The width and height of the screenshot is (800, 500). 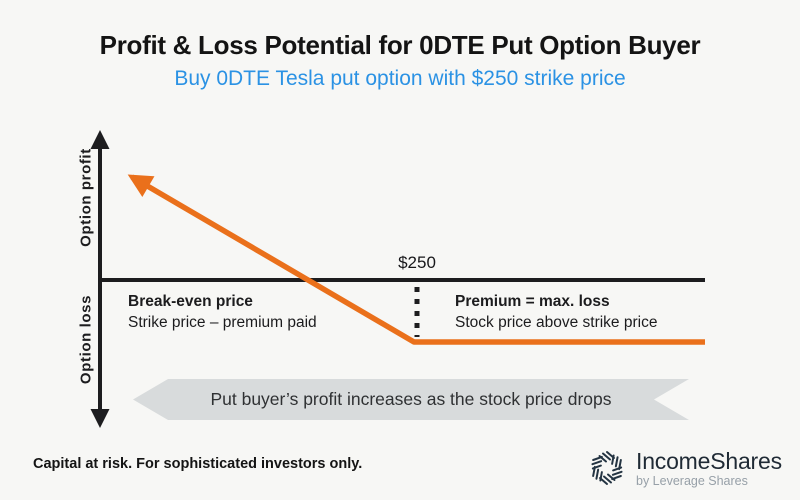 I want to click on y-axis-loss-label: Option loss, so click(x=86, y=339).